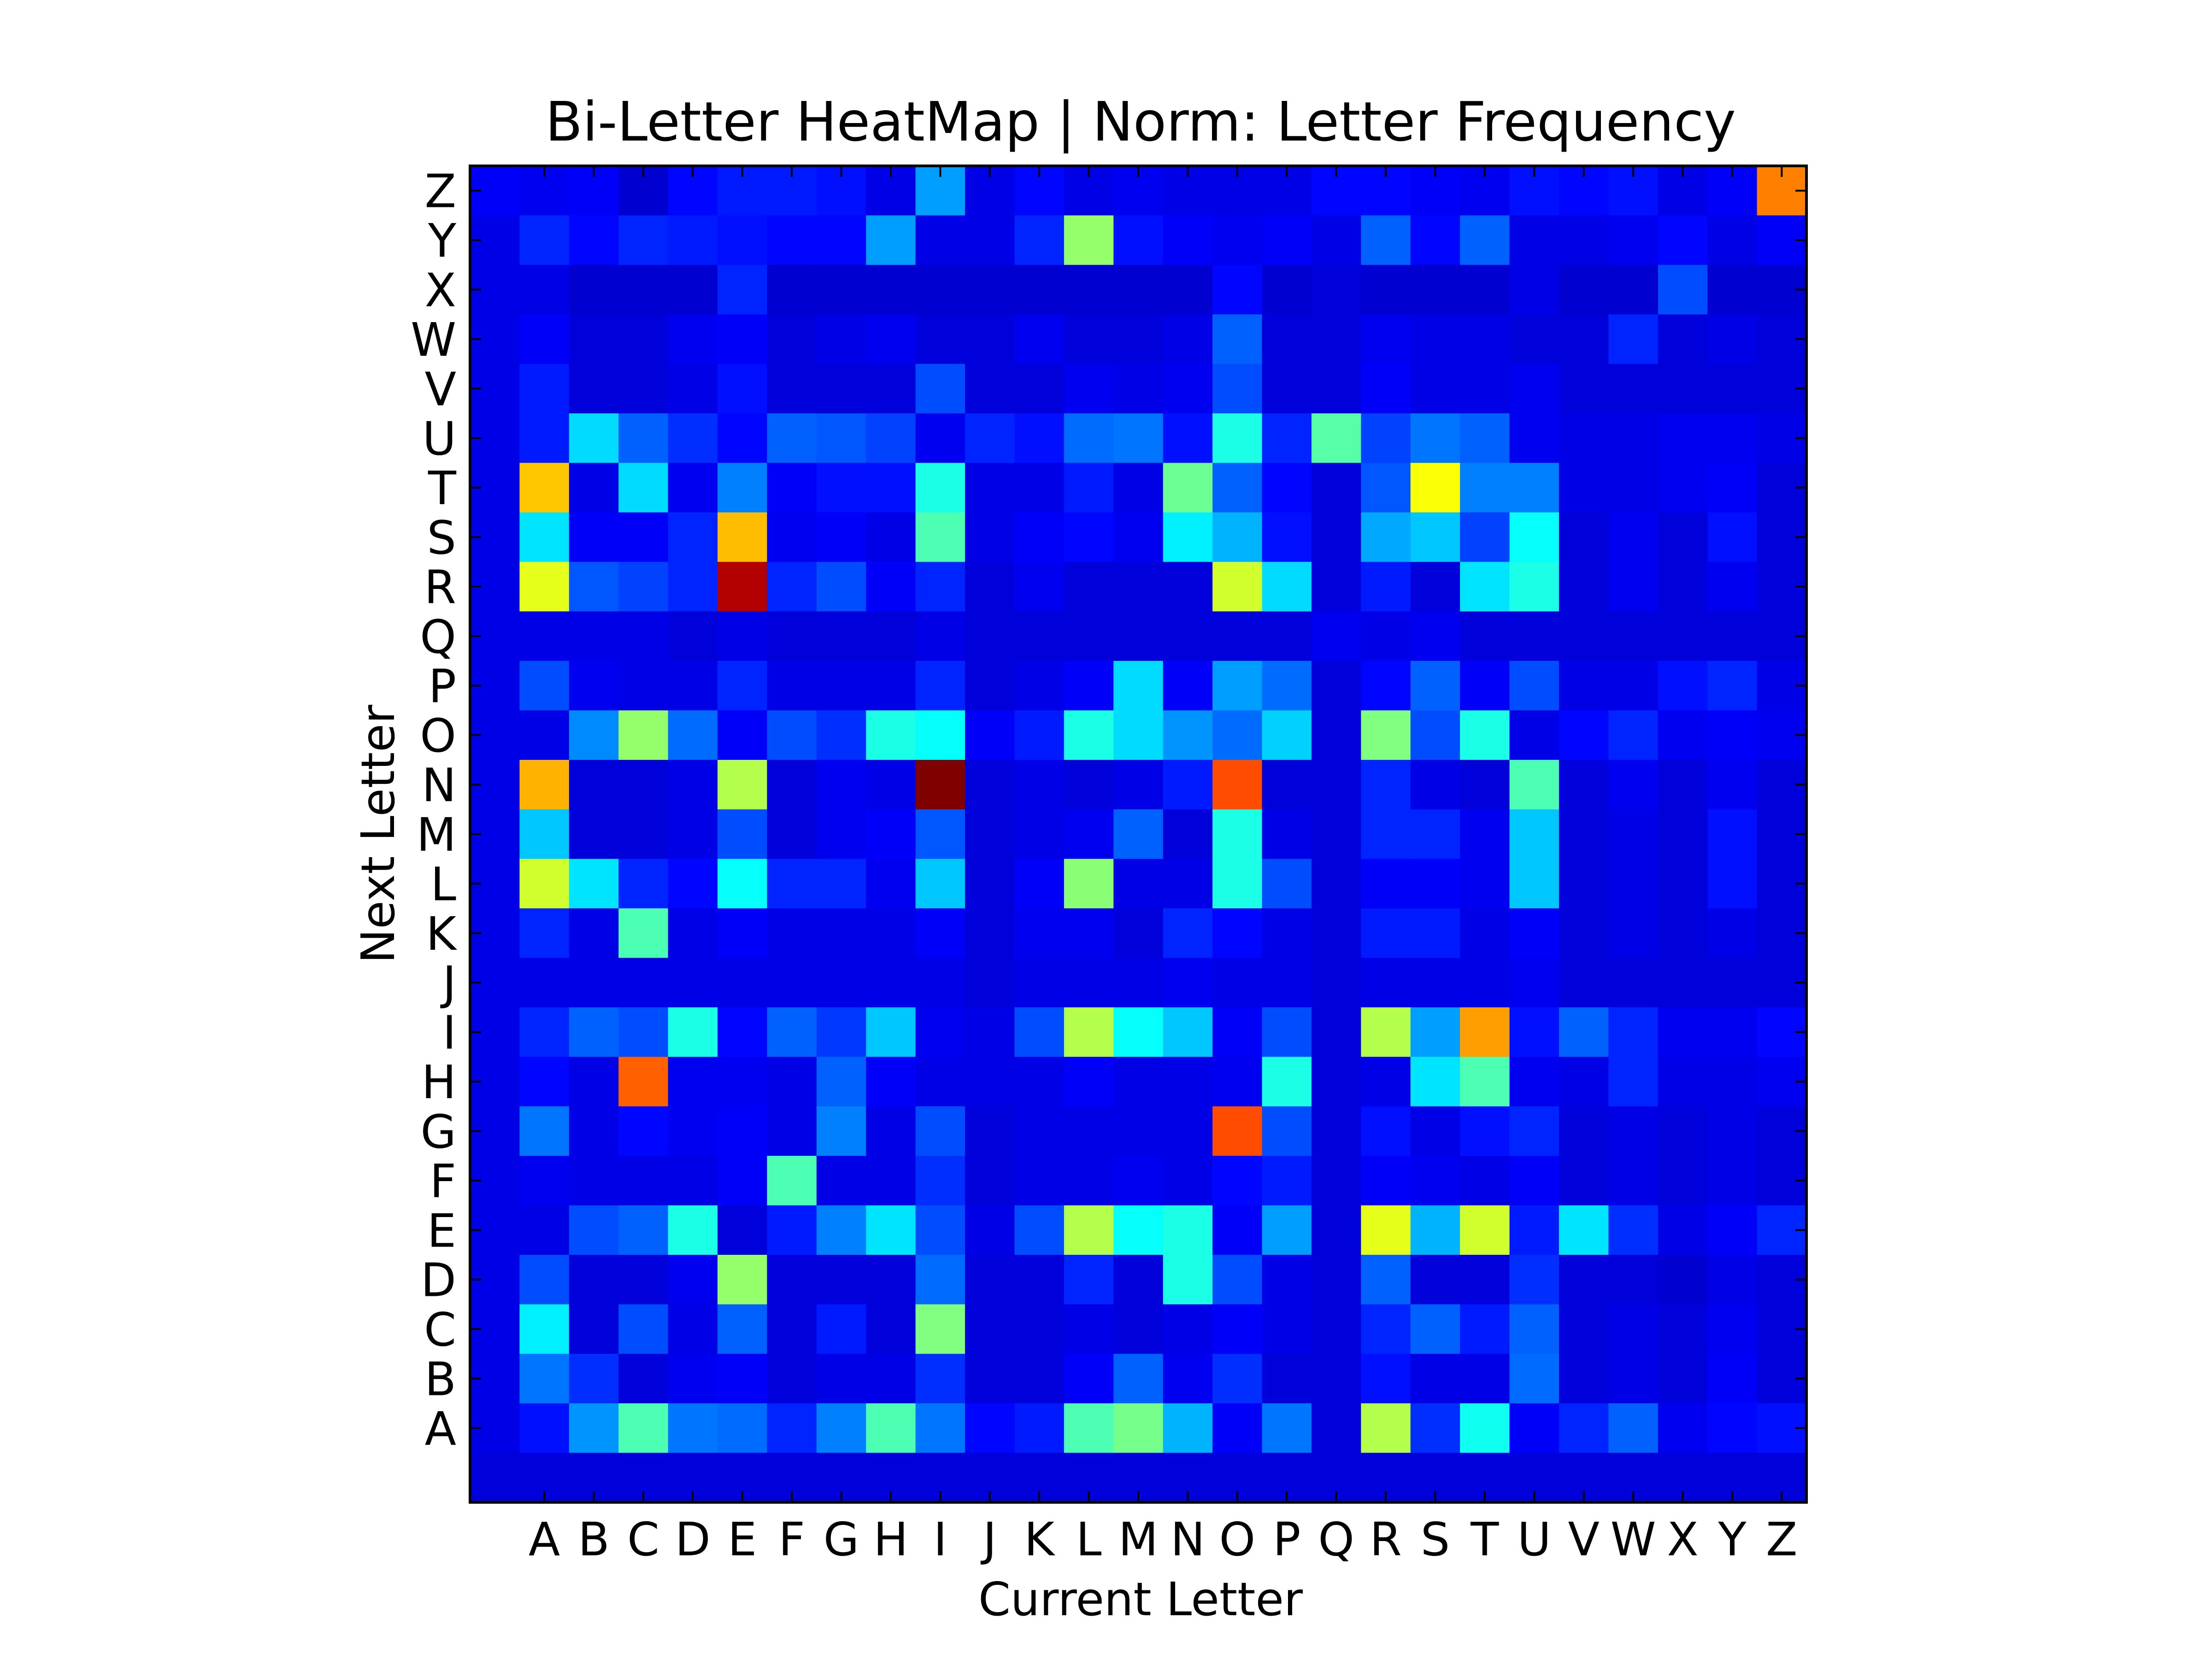  Describe the element at coordinates (440, 389) in the screenshot. I see `y-tick-label: V` at that location.